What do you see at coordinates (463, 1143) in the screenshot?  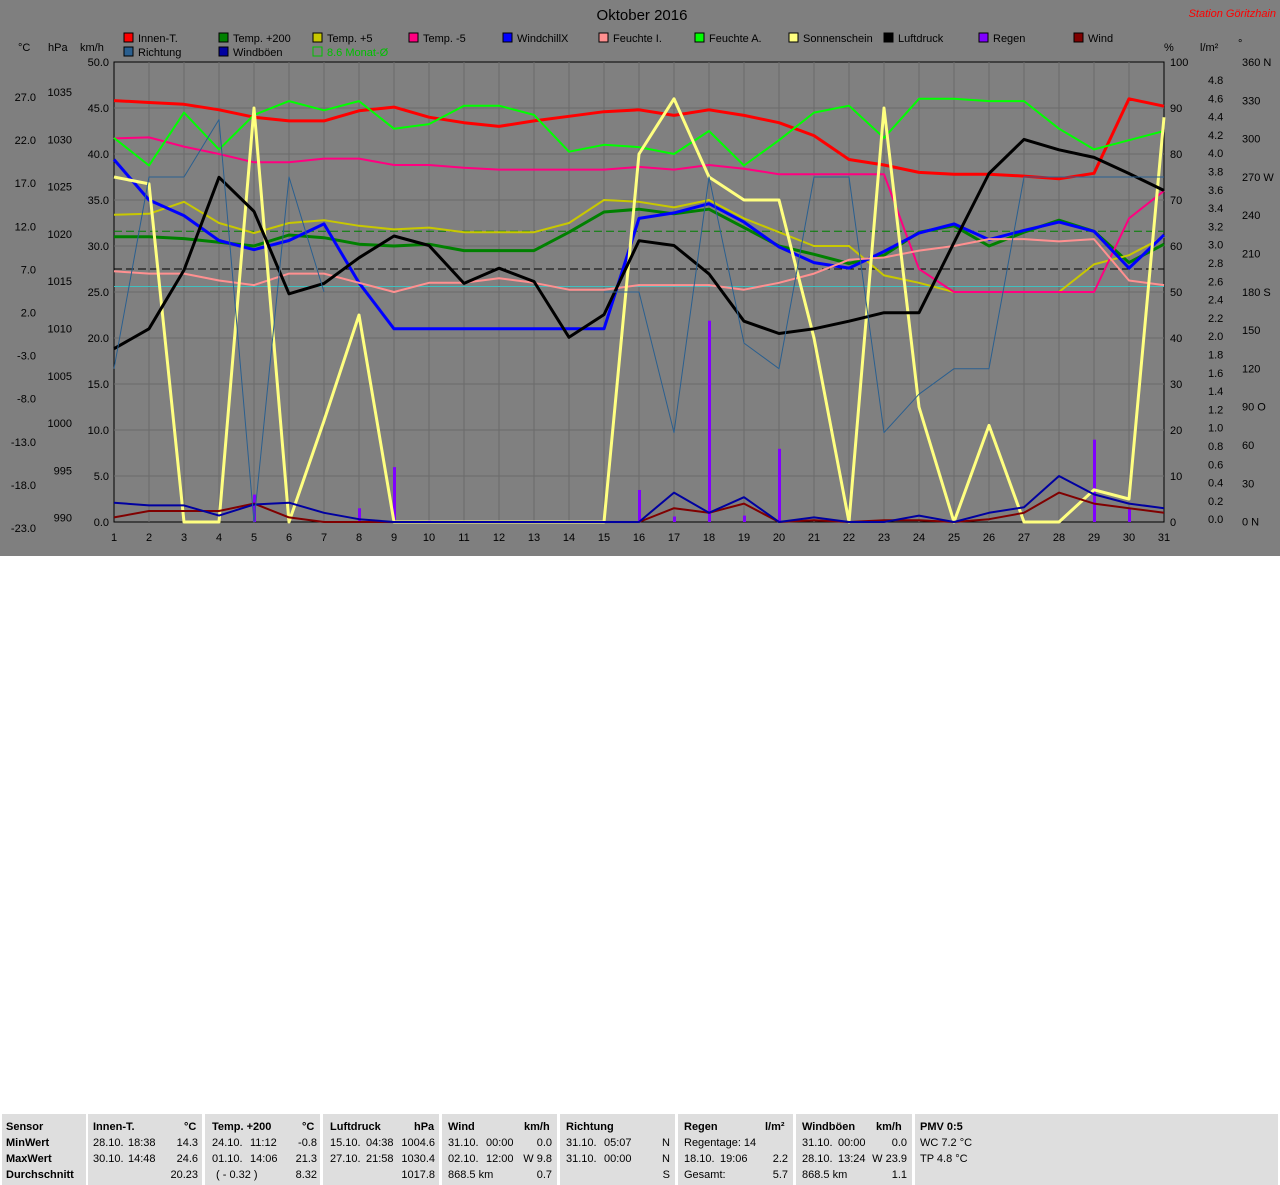 I see `wind-min-date: 31.10.` at bounding box center [463, 1143].